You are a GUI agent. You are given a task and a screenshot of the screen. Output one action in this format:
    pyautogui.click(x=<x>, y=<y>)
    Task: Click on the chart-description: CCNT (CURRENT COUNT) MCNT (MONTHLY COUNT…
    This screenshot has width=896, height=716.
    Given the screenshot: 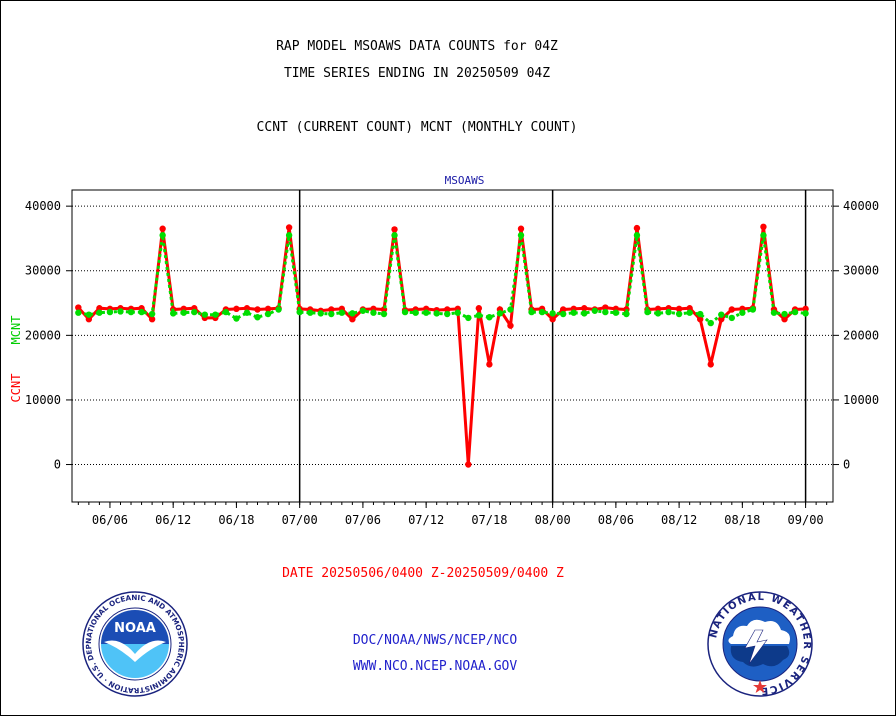 What is the action you would take?
    pyautogui.click(x=417, y=127)
    